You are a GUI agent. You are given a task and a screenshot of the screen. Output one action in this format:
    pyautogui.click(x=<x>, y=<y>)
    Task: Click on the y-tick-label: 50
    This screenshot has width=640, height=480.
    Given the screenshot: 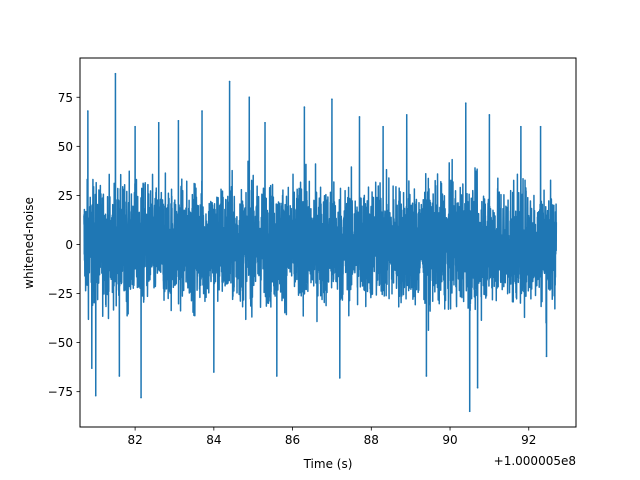 What is the action you would take?
    pyautogui.click(x=65, y=147)
    